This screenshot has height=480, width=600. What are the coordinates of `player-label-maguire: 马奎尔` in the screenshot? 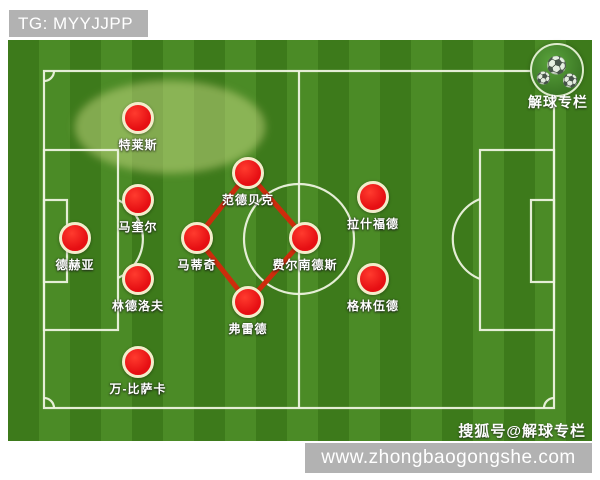 It's located at (138, 227).